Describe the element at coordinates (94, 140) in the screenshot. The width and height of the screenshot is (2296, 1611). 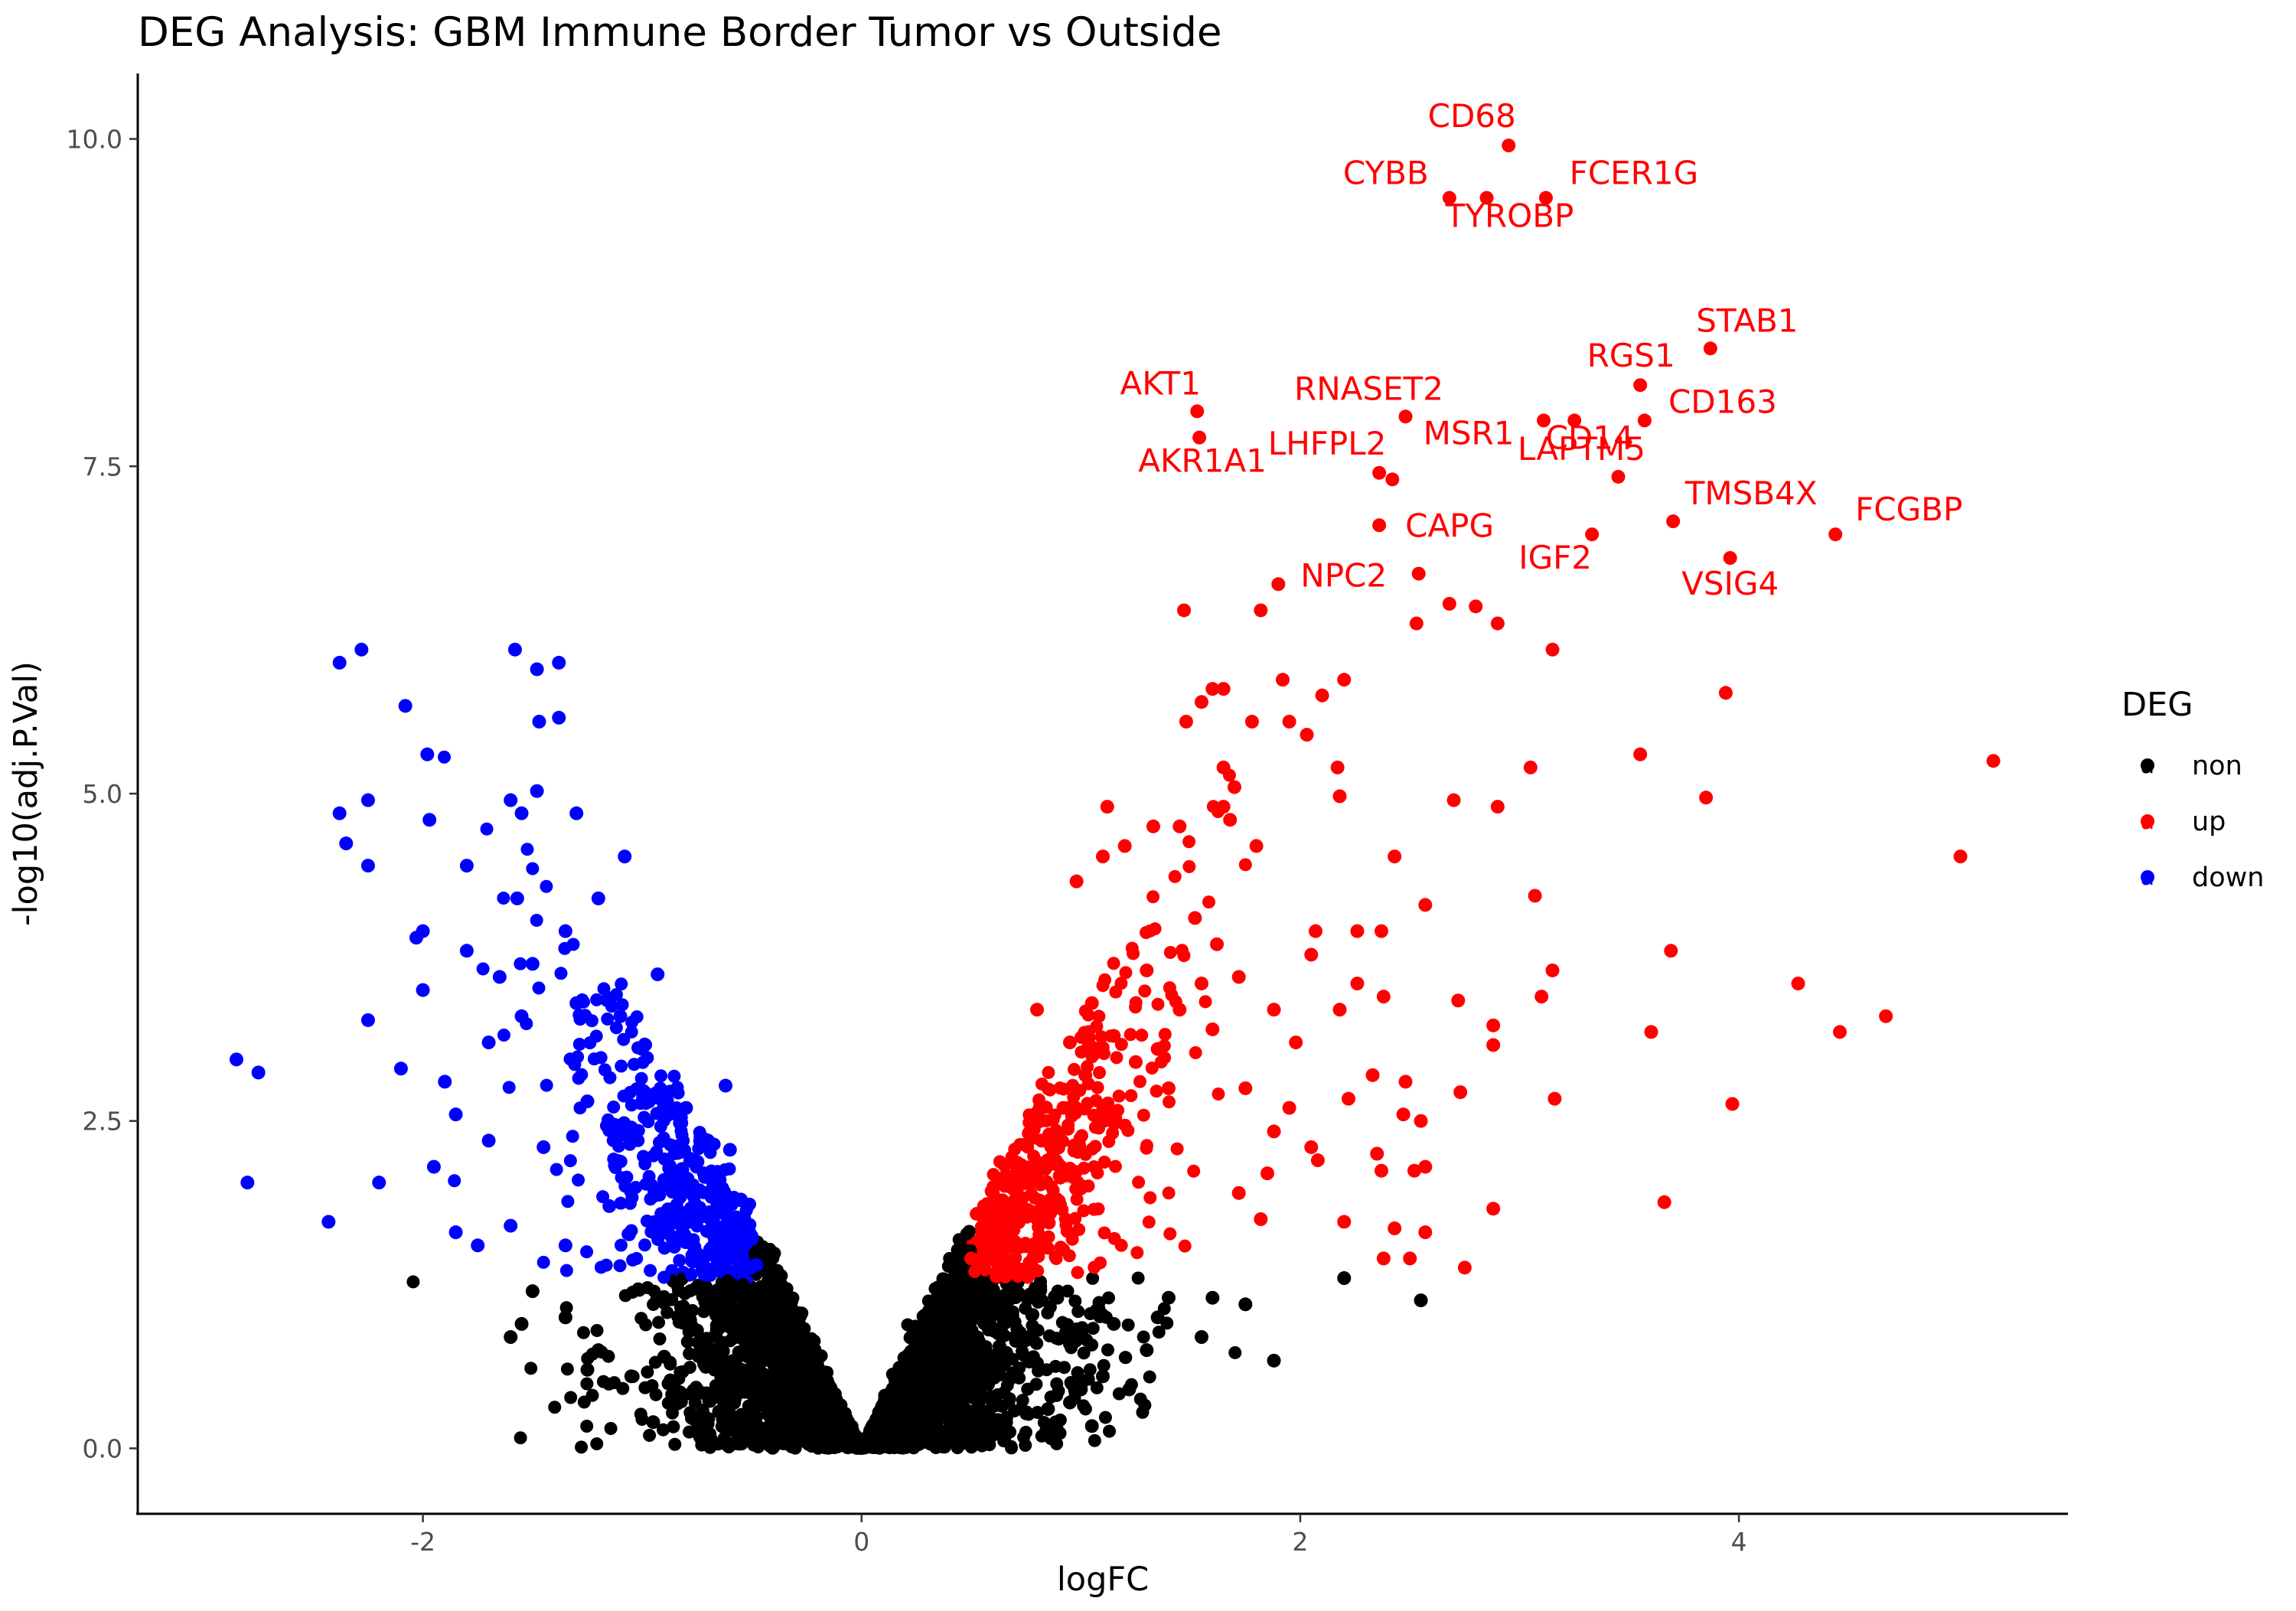
I see `y-tick-label: 10.0` at that location.